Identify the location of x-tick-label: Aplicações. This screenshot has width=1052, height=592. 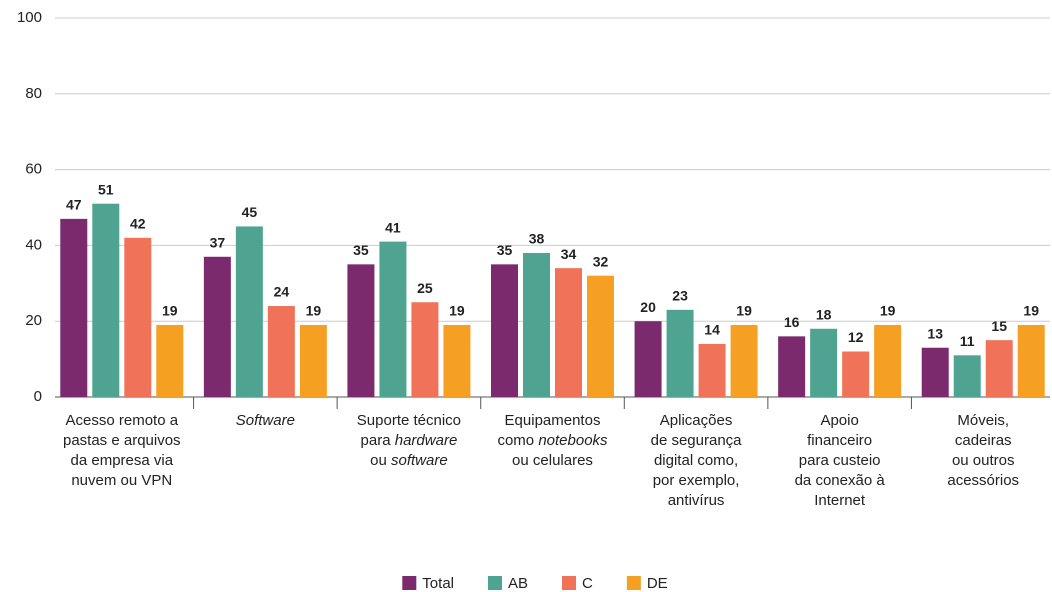
(696, 420).